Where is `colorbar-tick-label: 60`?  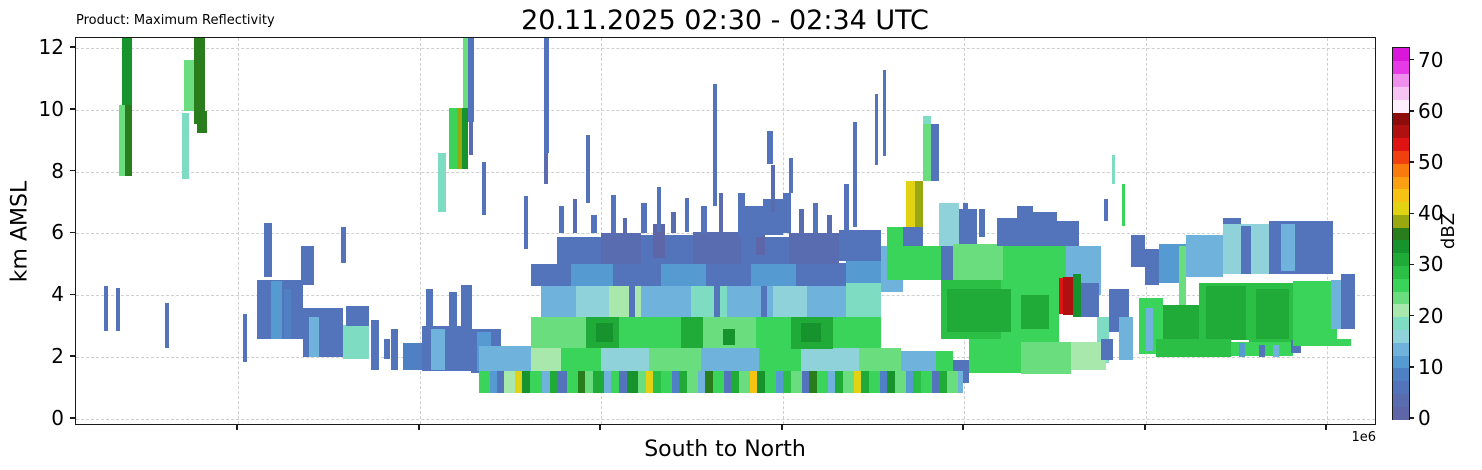
colorbar-tick-label: 60 is located at coordinates (1431, 110).